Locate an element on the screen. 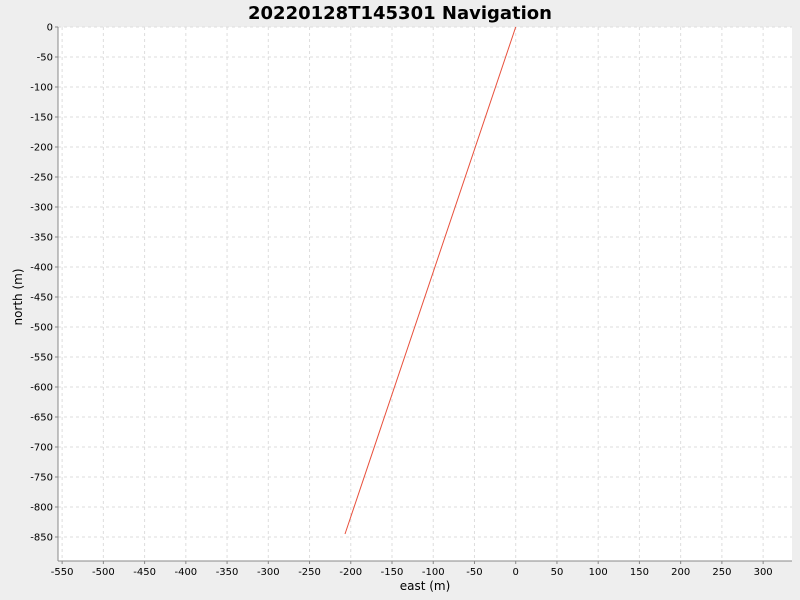 The image size is (800, 600). y-tick-label: -750 is located at coordinates (41, 478).